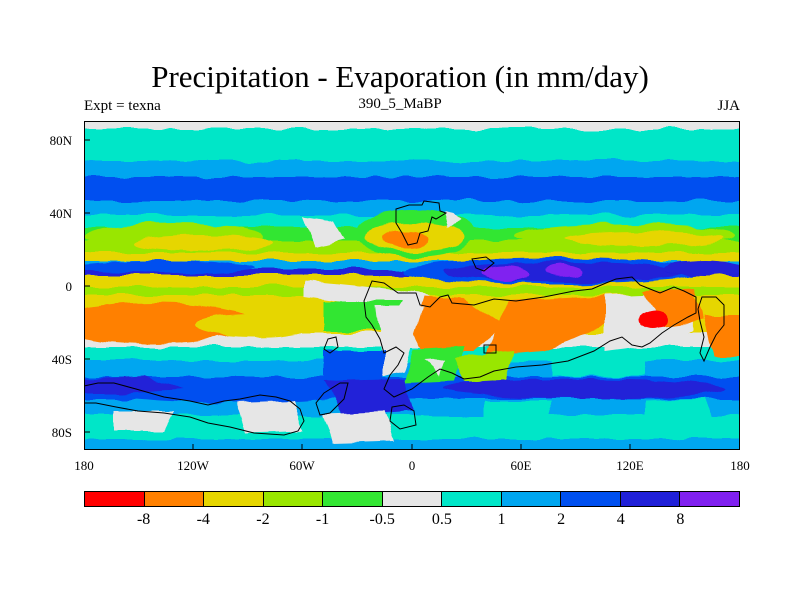 The image size is (800, 600). Describe the element at coordinates (69, 286) in the screenshot. I see `lat-tick-0: 0` at that location.